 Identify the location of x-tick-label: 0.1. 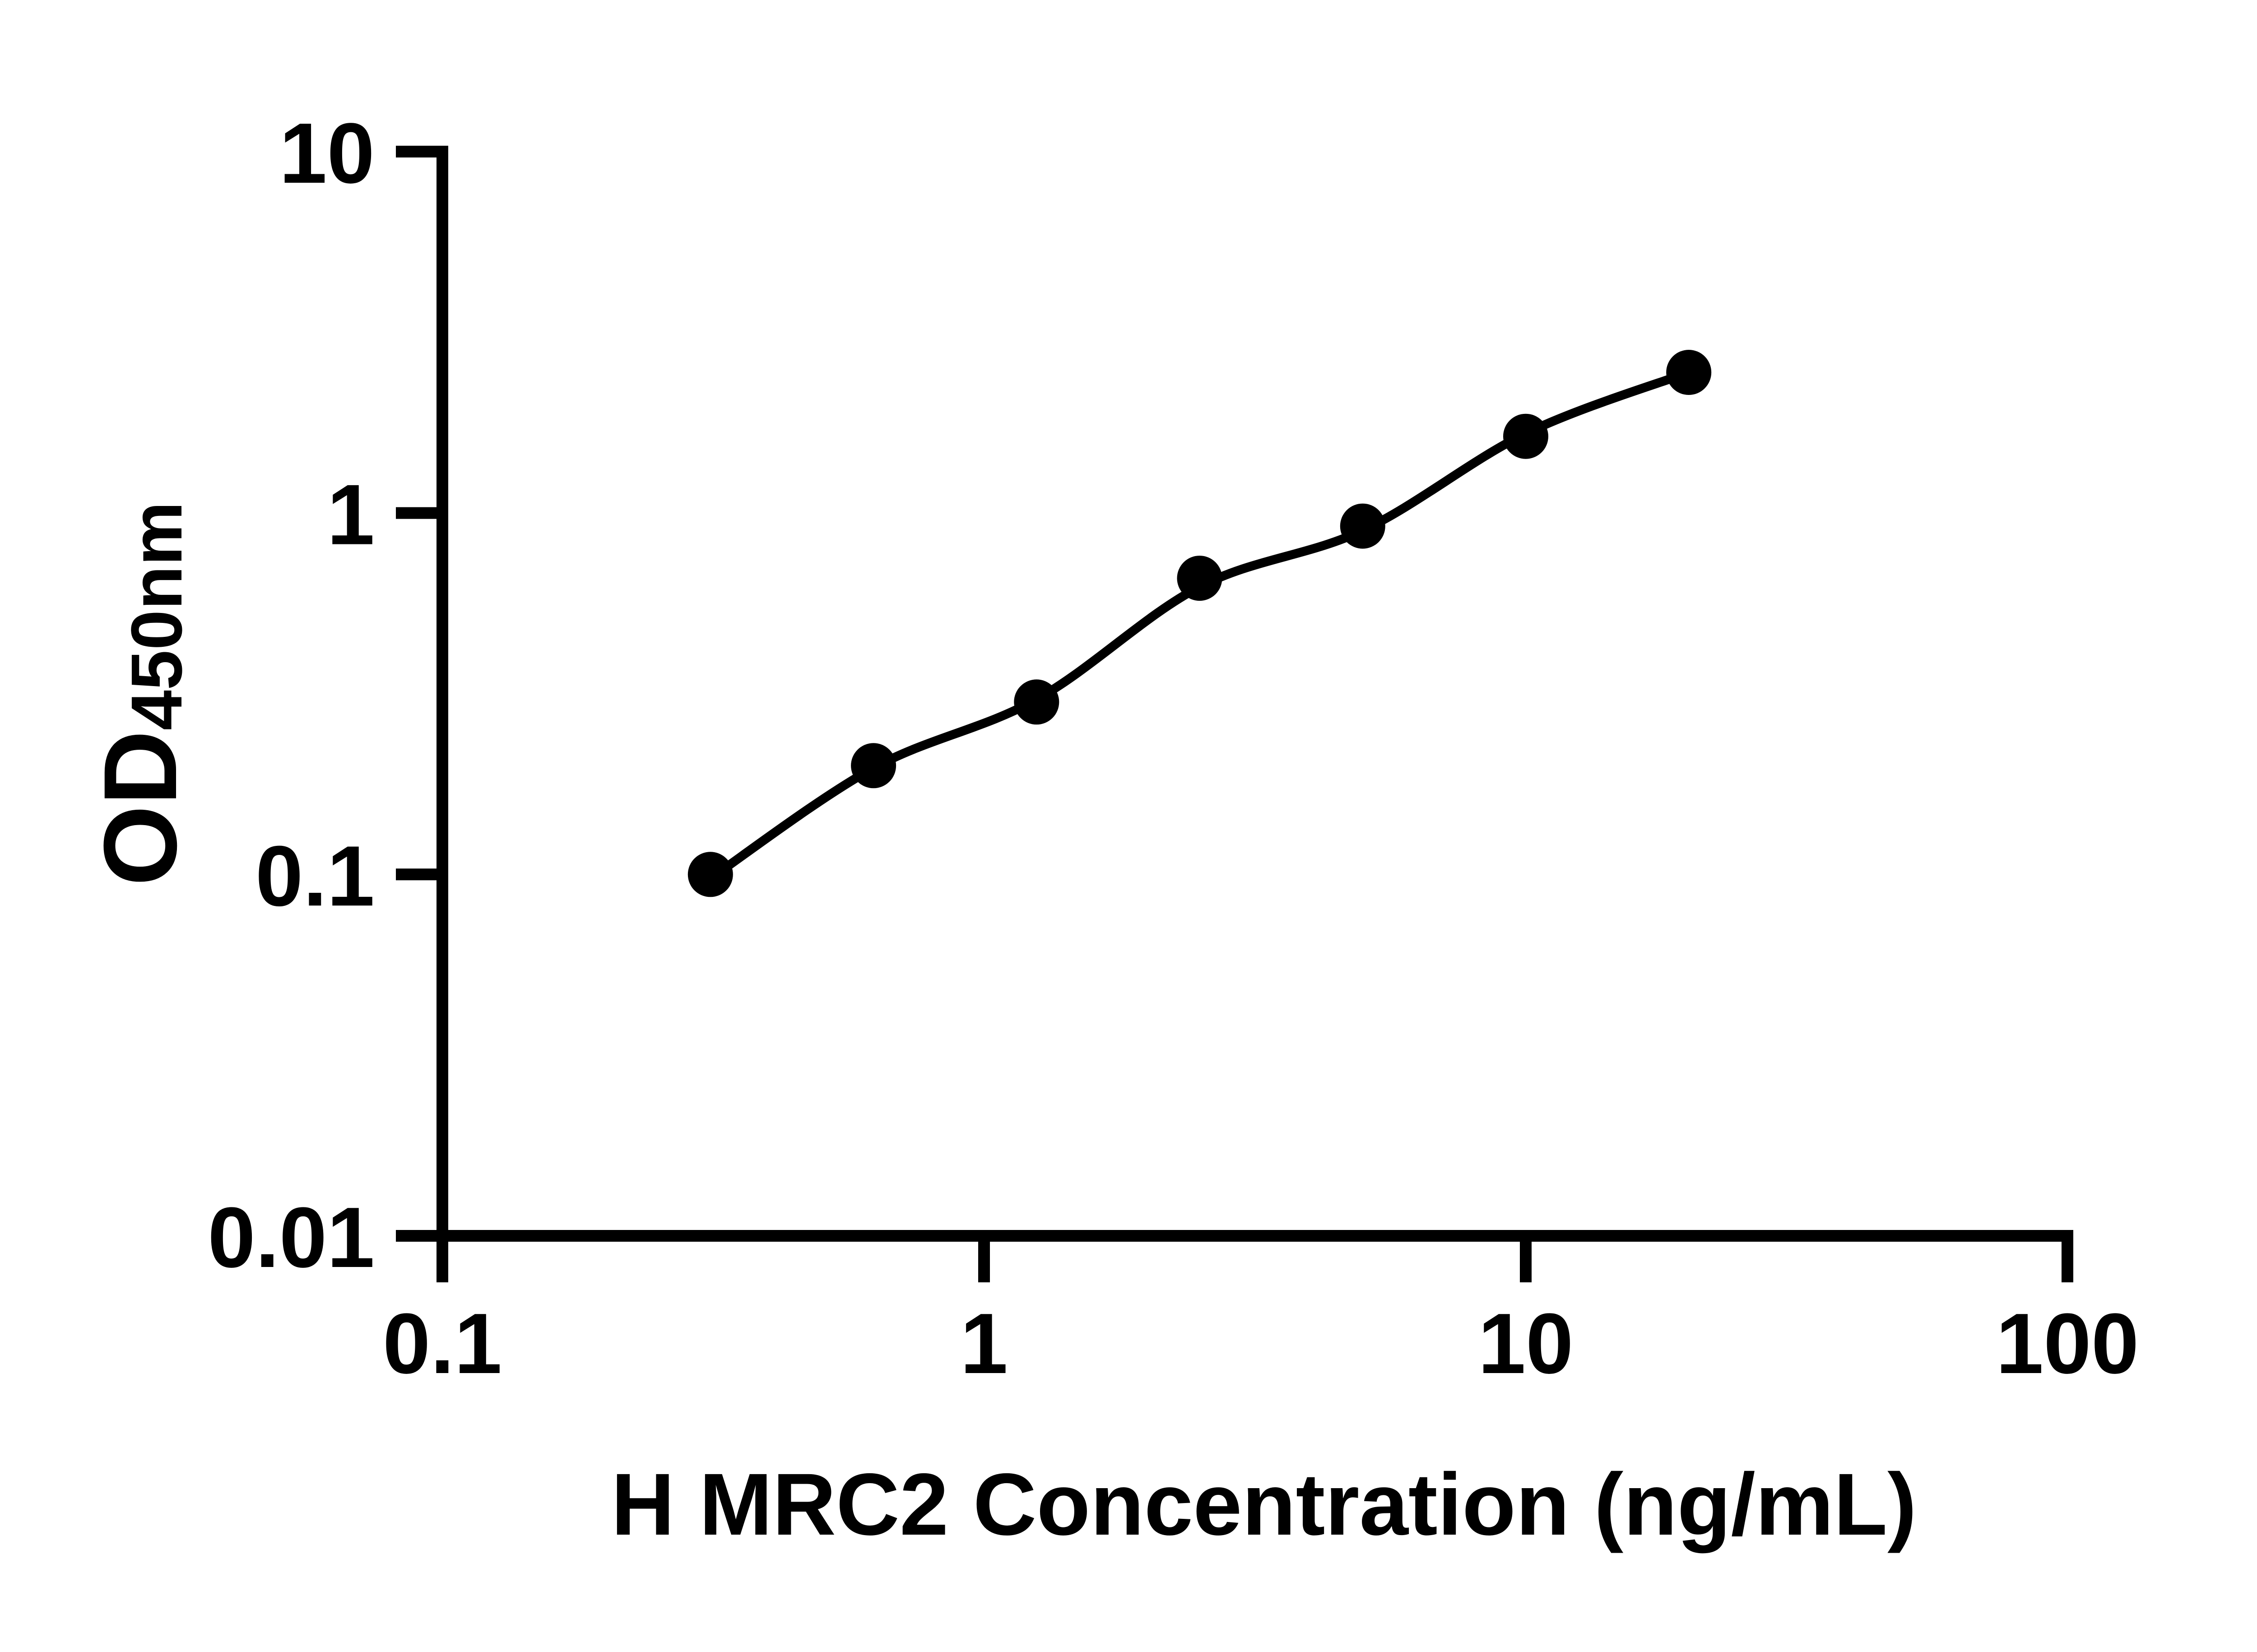
(443, 1344).